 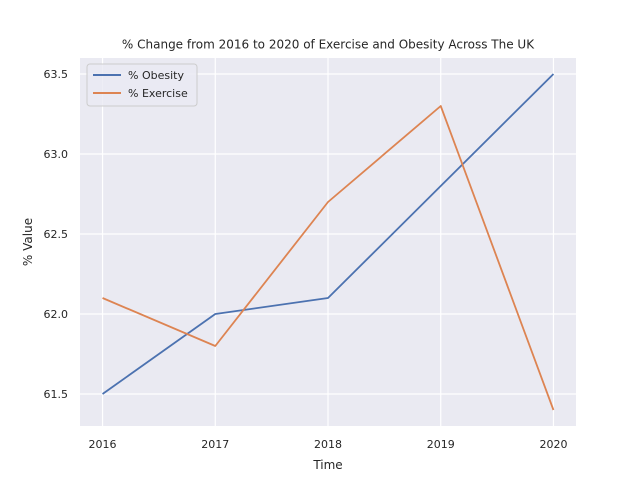 What do you see at coordinates (215, 444) in the screenshot?
I see `x-tick-label: 2017` at bounding box center [215, 444].